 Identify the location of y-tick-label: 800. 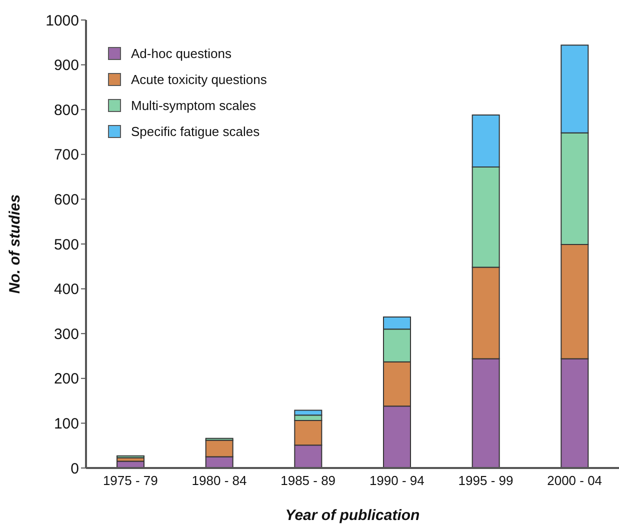
(66, 110).